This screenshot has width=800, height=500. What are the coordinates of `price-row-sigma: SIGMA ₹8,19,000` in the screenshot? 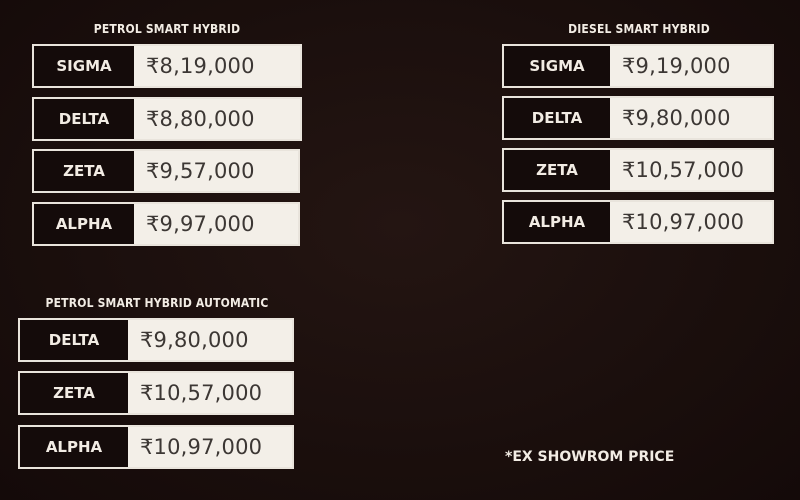 It's located at (167, 66).